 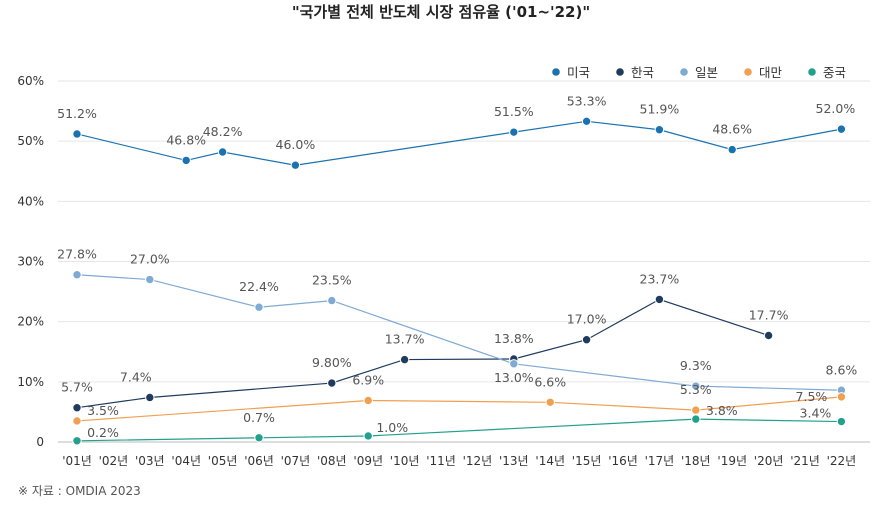 What do you see at coordinates (459, 430) in the screenshot?
I see `series-line` at bounding box center [459, 430].